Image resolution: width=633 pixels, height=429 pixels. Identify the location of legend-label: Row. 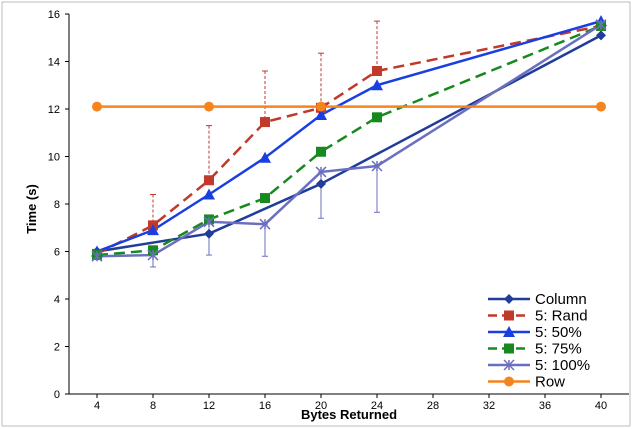
(550, 382).